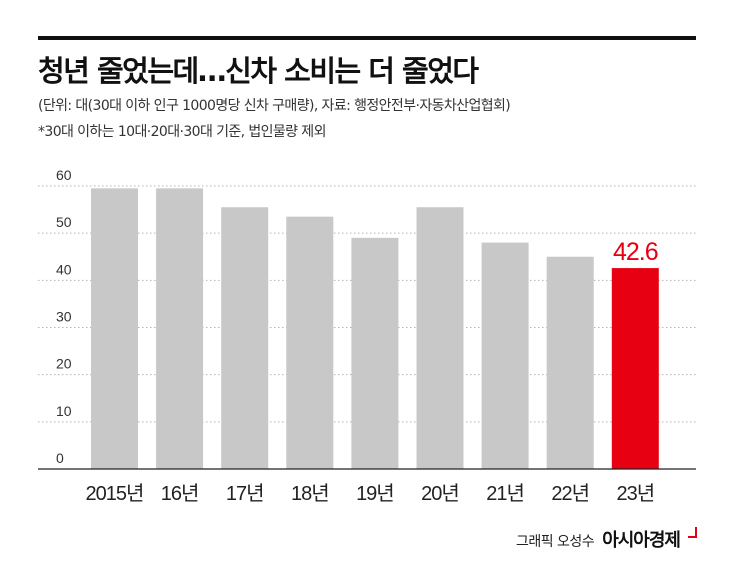 Image resolution: width=745 pixels, height=566 pixels. Describe the element at coordinates (64, 411) in the screenshot. I see `y-tick-label: 10` at that location.